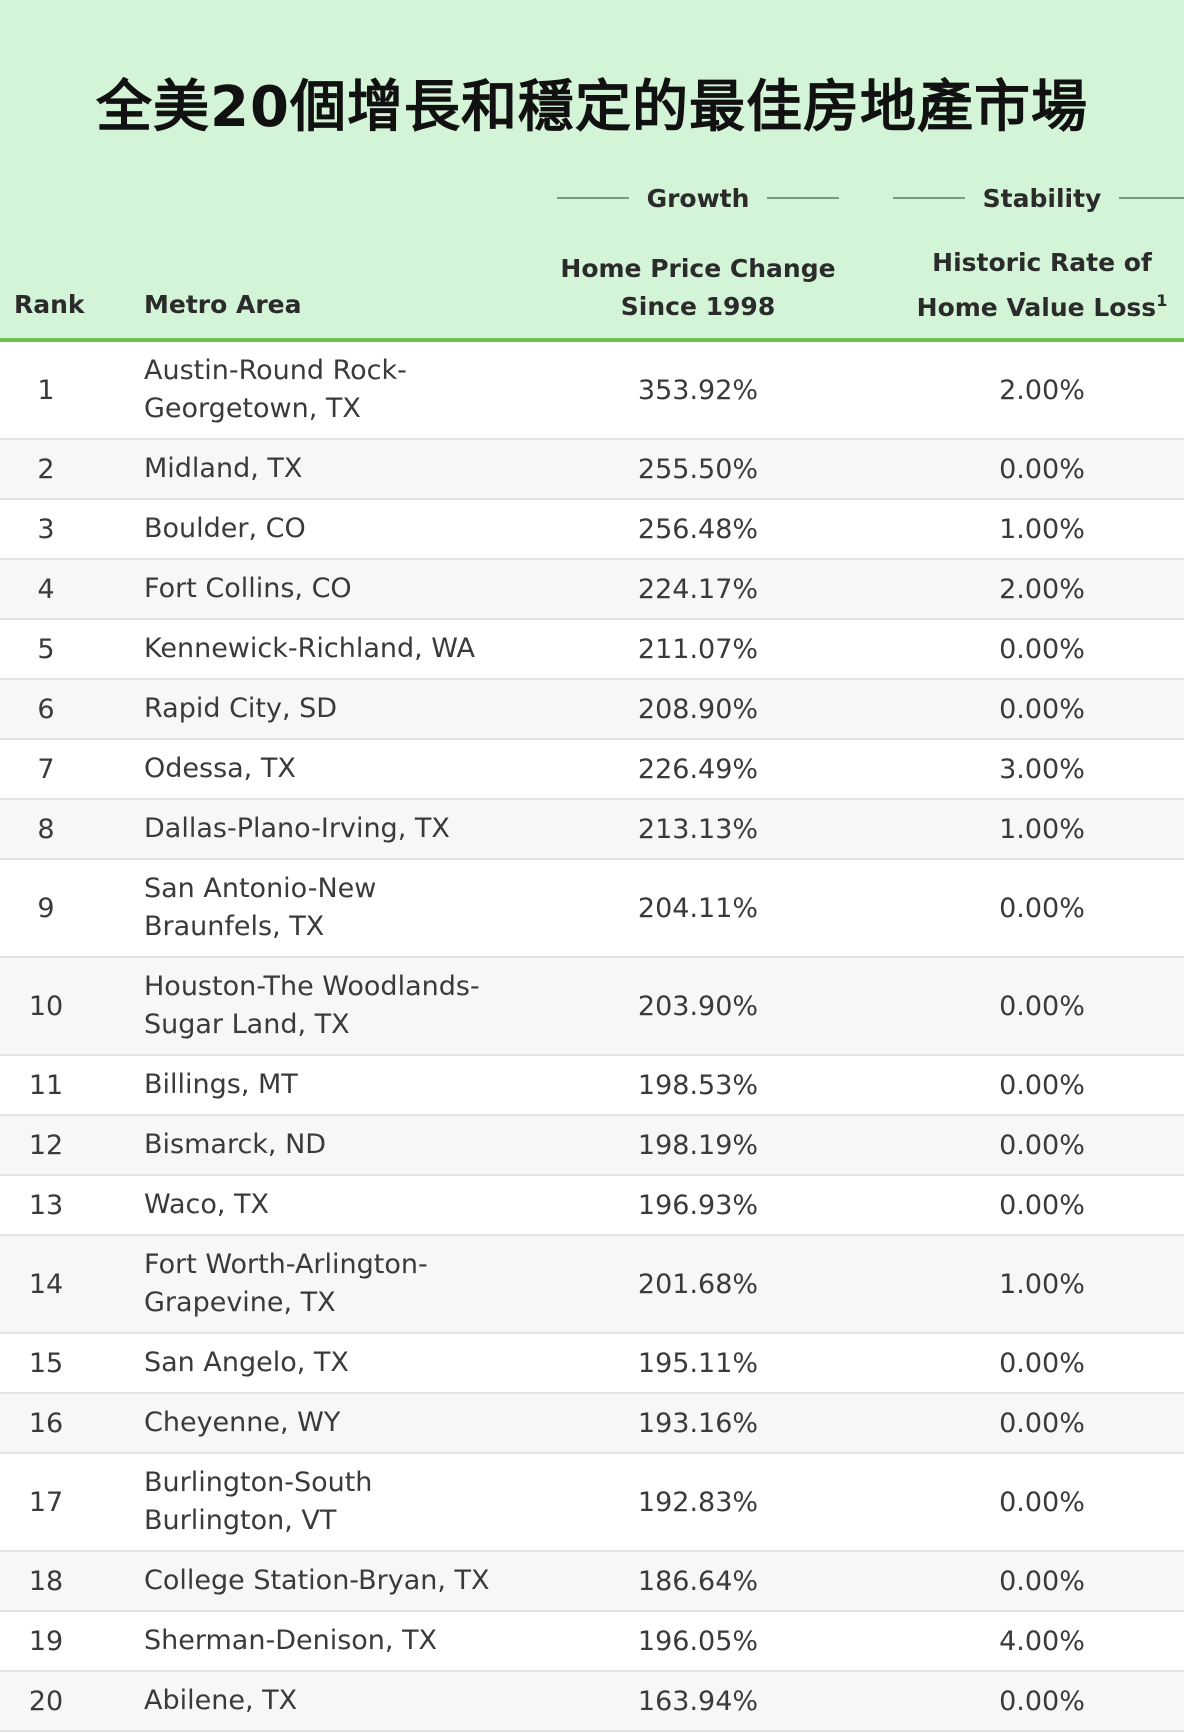 Image resolution: width=1184 pixels, height=1734 pixels. I want to click on home-price-change-cell: 196.93%, so click(698, 1205).